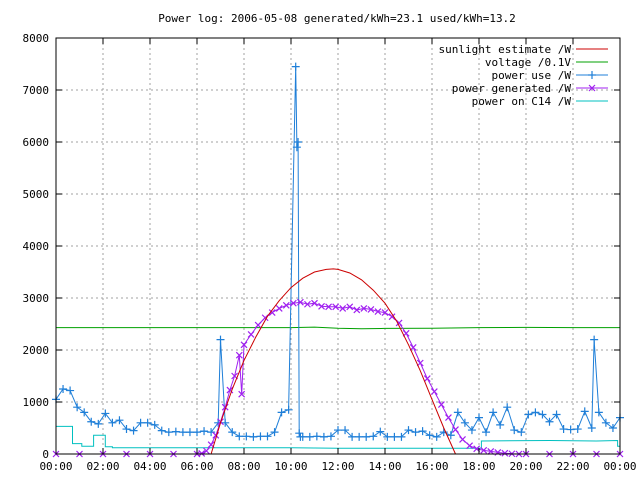 This screenshot has width=640, height=480. Describe the element at coordinates (55, 466) in the screenshot. I see `x-tick-label: 00:00` at that location.